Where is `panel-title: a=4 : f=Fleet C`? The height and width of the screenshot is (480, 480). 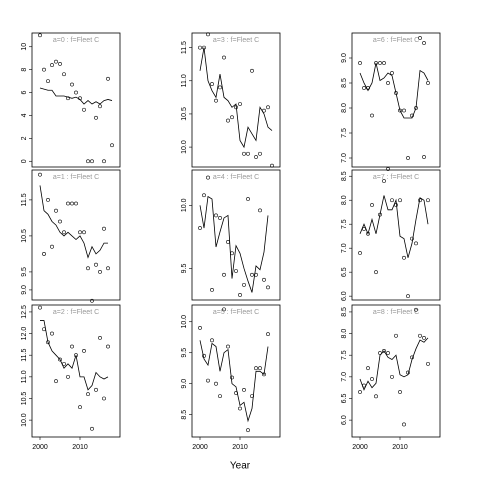 panel-title: a=4 : f=Fleet C is located at coordinates (236, 177).